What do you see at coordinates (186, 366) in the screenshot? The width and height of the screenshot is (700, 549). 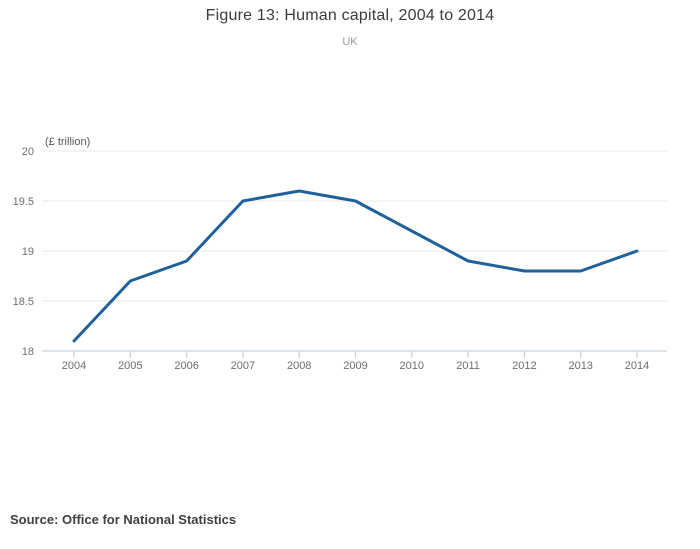 I see `x-tick-label: 2006` at bounding box center [186, 366].